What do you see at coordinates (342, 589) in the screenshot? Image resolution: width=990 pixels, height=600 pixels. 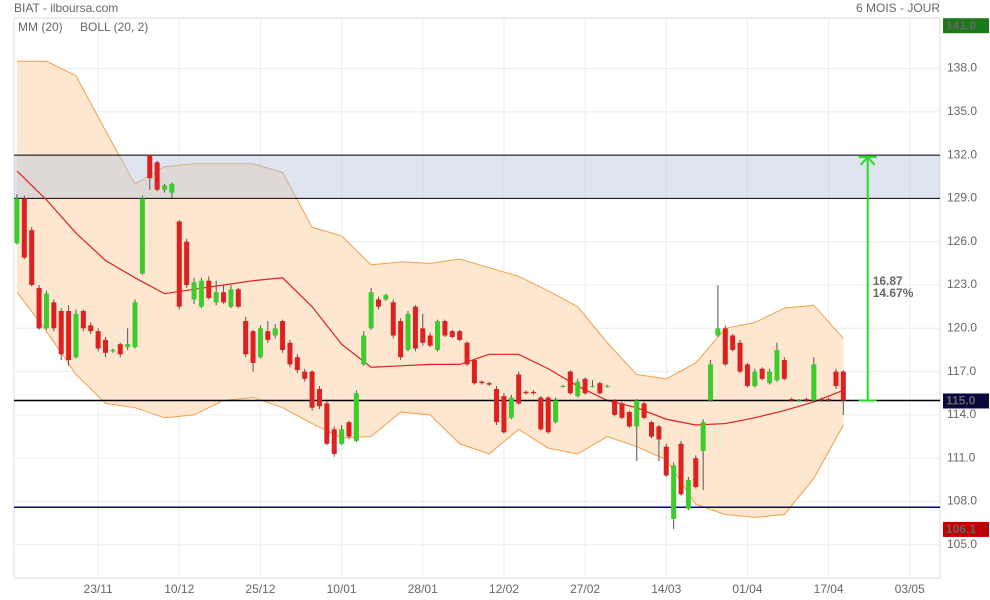 I see `x-tick-label: 10/01` at bounding box center [342, 589].